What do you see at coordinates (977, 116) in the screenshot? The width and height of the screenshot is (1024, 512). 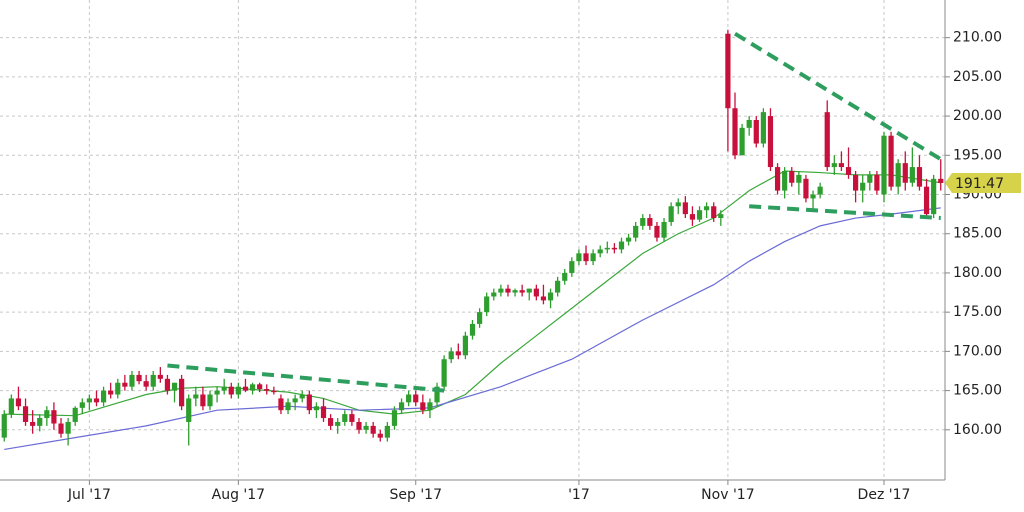 I see `y-tick-label: 200.00` at bounding box center [977, 116].